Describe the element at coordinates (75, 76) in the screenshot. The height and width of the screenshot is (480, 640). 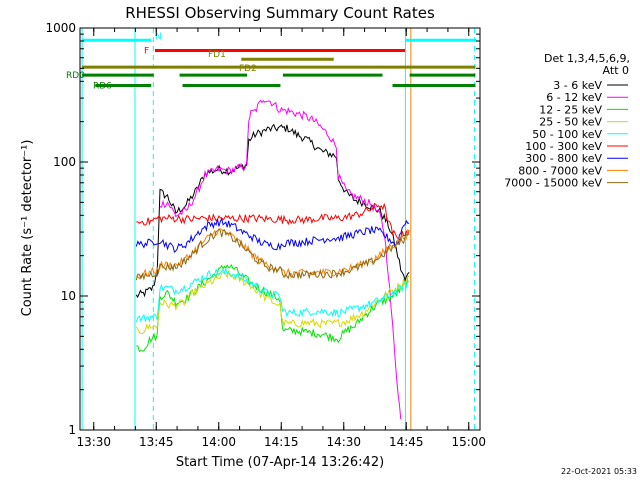
I see `flag-label-rd0: RD0` at that location.